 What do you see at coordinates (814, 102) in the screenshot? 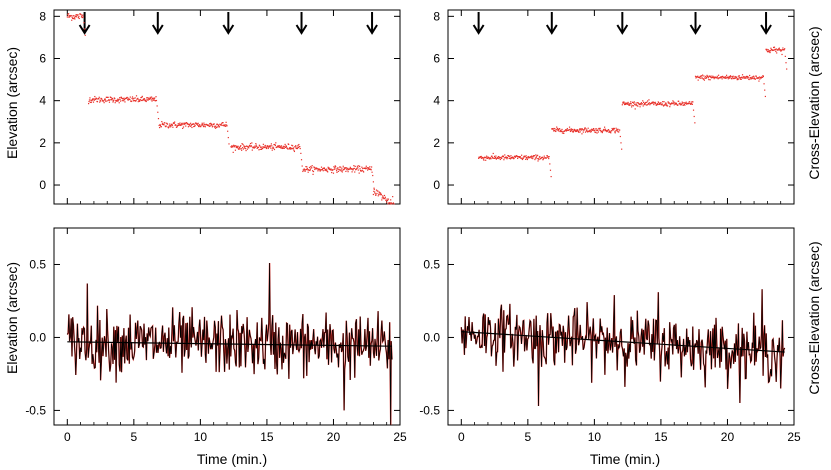
I see `ylabel-top-right: Cross-Elevation (arcsec)` at bounding box center [814, 102].